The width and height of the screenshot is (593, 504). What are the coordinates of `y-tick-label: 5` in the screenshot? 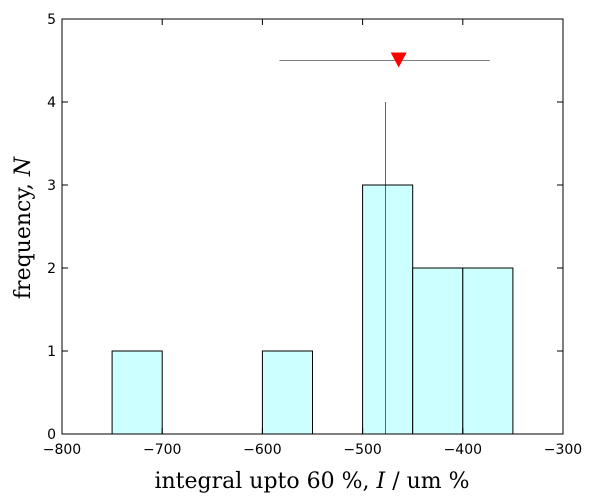 It's located at (51, 20).